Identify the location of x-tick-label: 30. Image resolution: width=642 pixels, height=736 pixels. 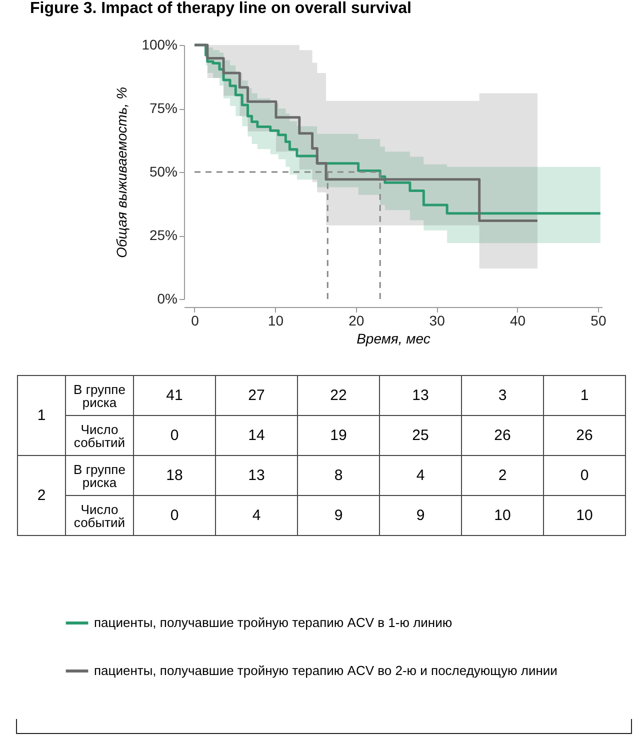
(437, 320).